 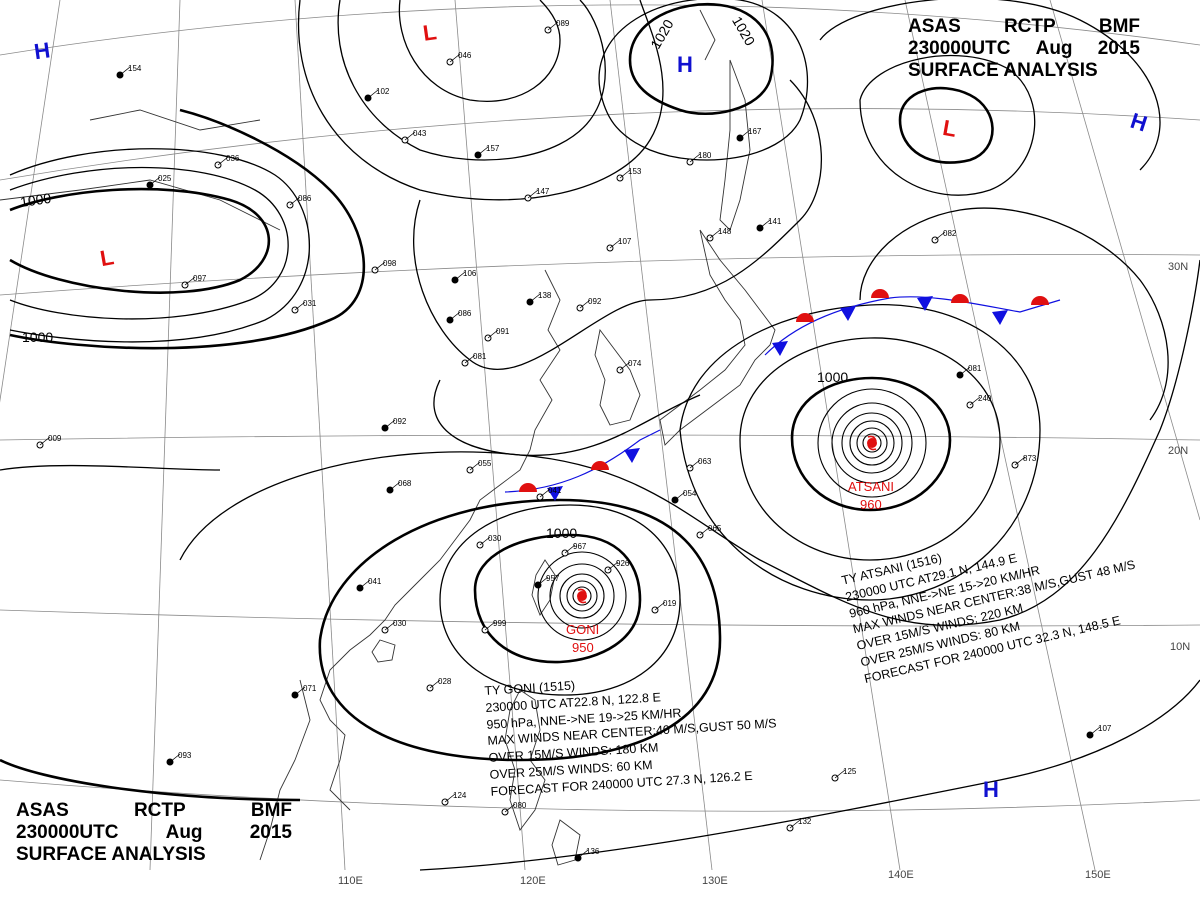 I want to click on front-symbols, so click(x=784, y=395).